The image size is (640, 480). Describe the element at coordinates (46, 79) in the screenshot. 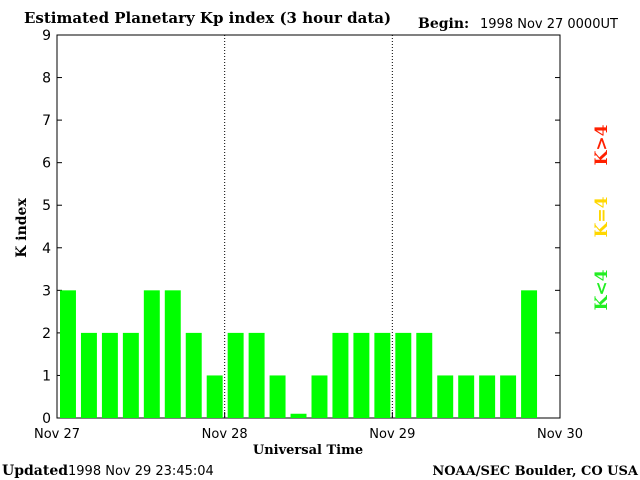

I see `y-tick-label: 8` at that location.